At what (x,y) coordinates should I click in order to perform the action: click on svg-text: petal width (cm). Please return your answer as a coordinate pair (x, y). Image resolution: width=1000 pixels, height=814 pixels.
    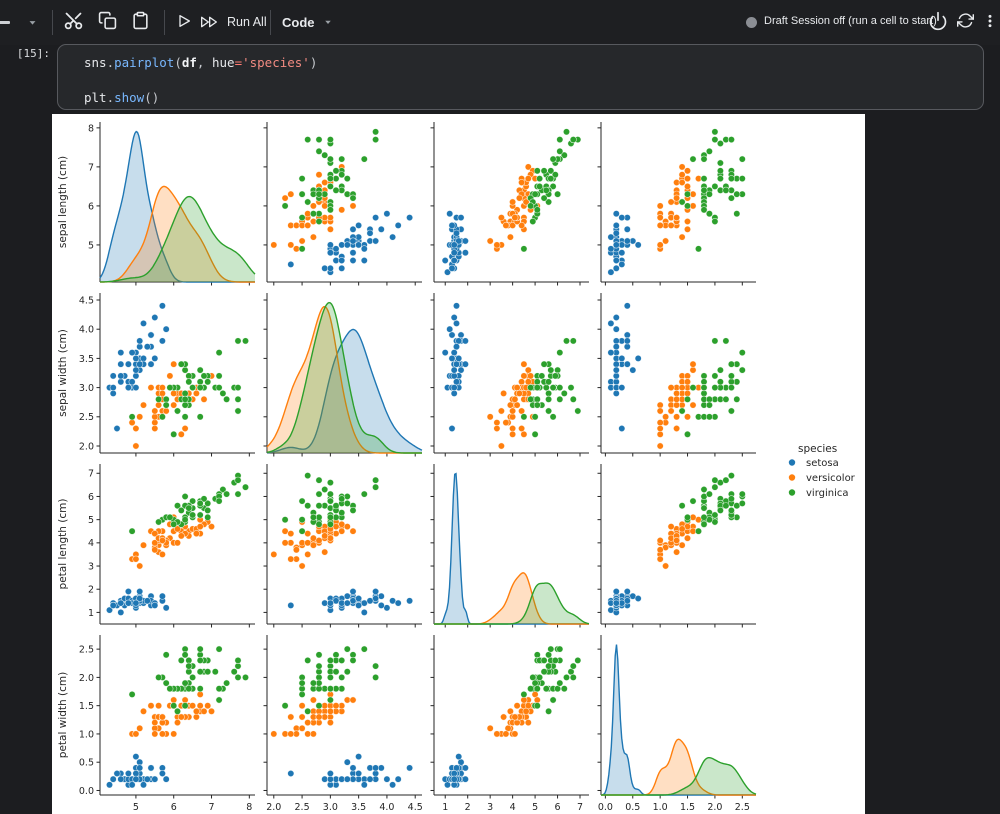
    Looking at the image, I should click on (63, 715).